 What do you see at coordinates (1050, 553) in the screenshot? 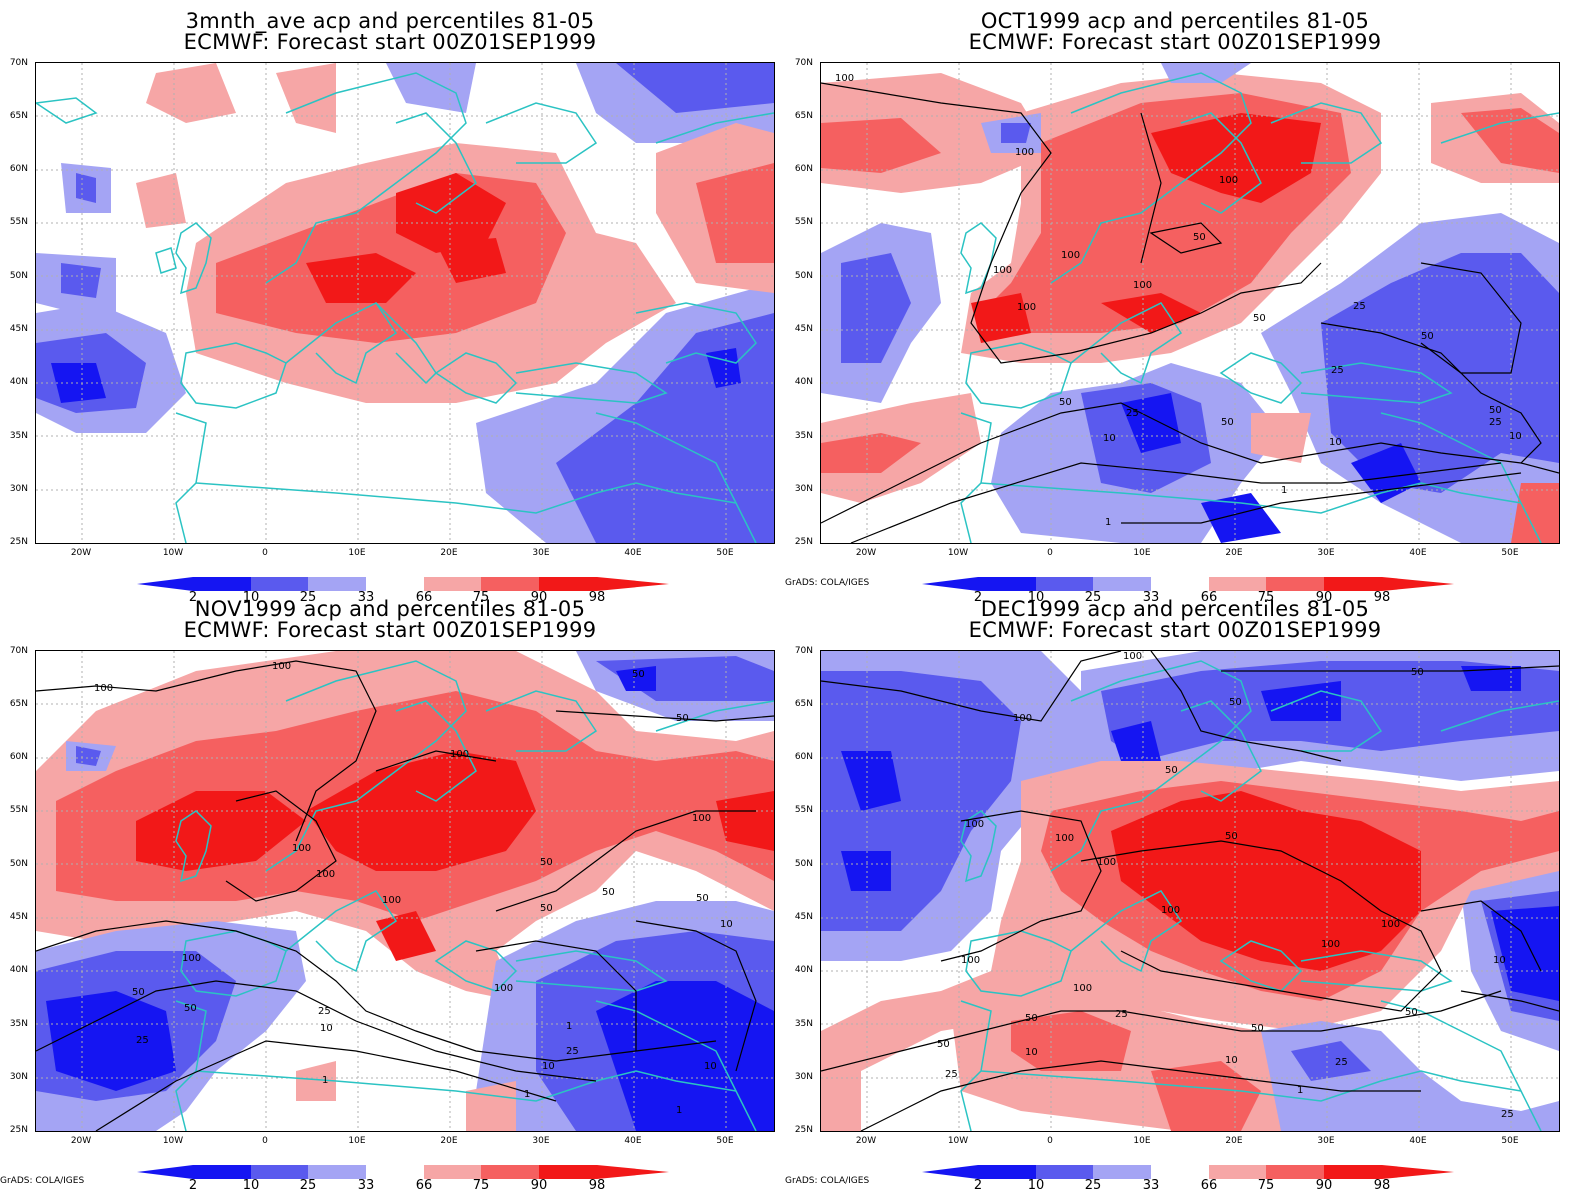
I see `lon-tick: 0` at bounding box center [1050, 553].